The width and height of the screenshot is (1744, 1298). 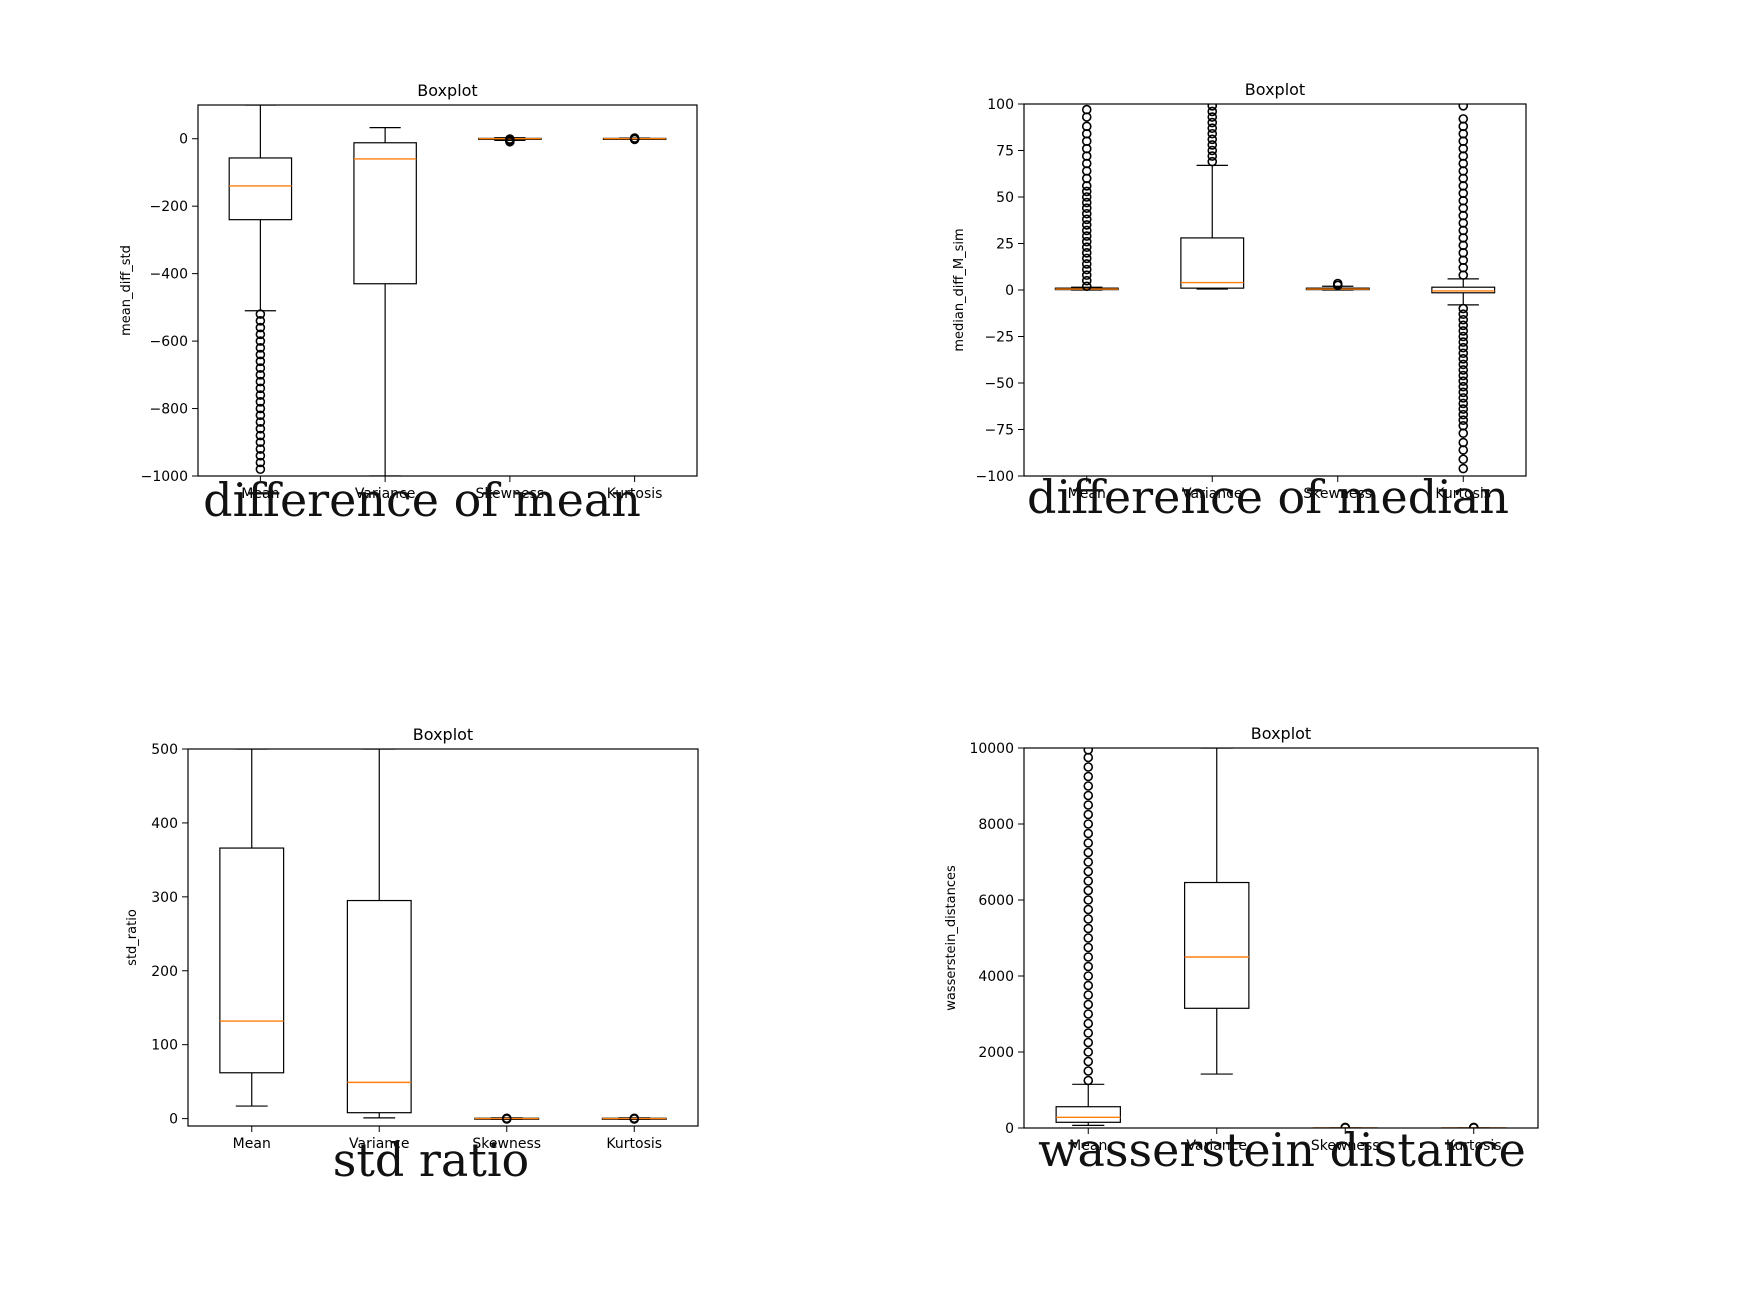 What do you see at coordinates (996, 825) in the screenshot?
I see `y-tick-label: 8000` at bounding box center [996, 825].